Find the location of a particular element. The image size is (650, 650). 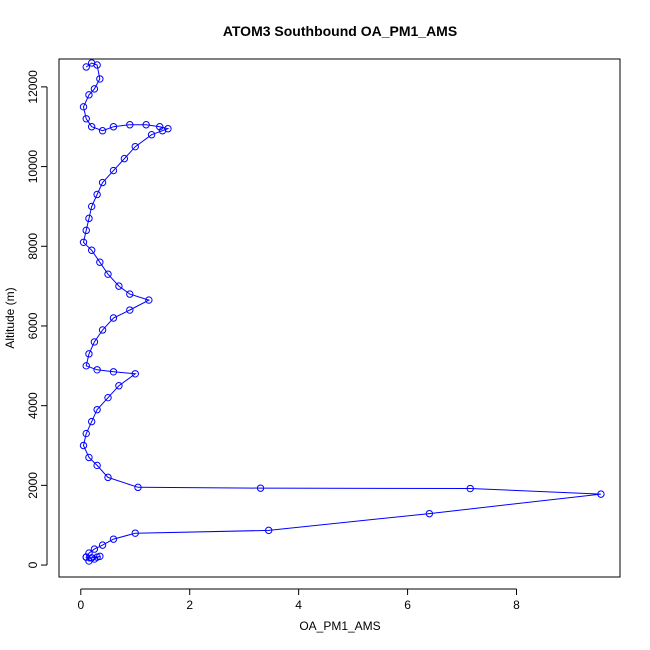

y-tick-label: 12000 is located at coordinates (33, 87).